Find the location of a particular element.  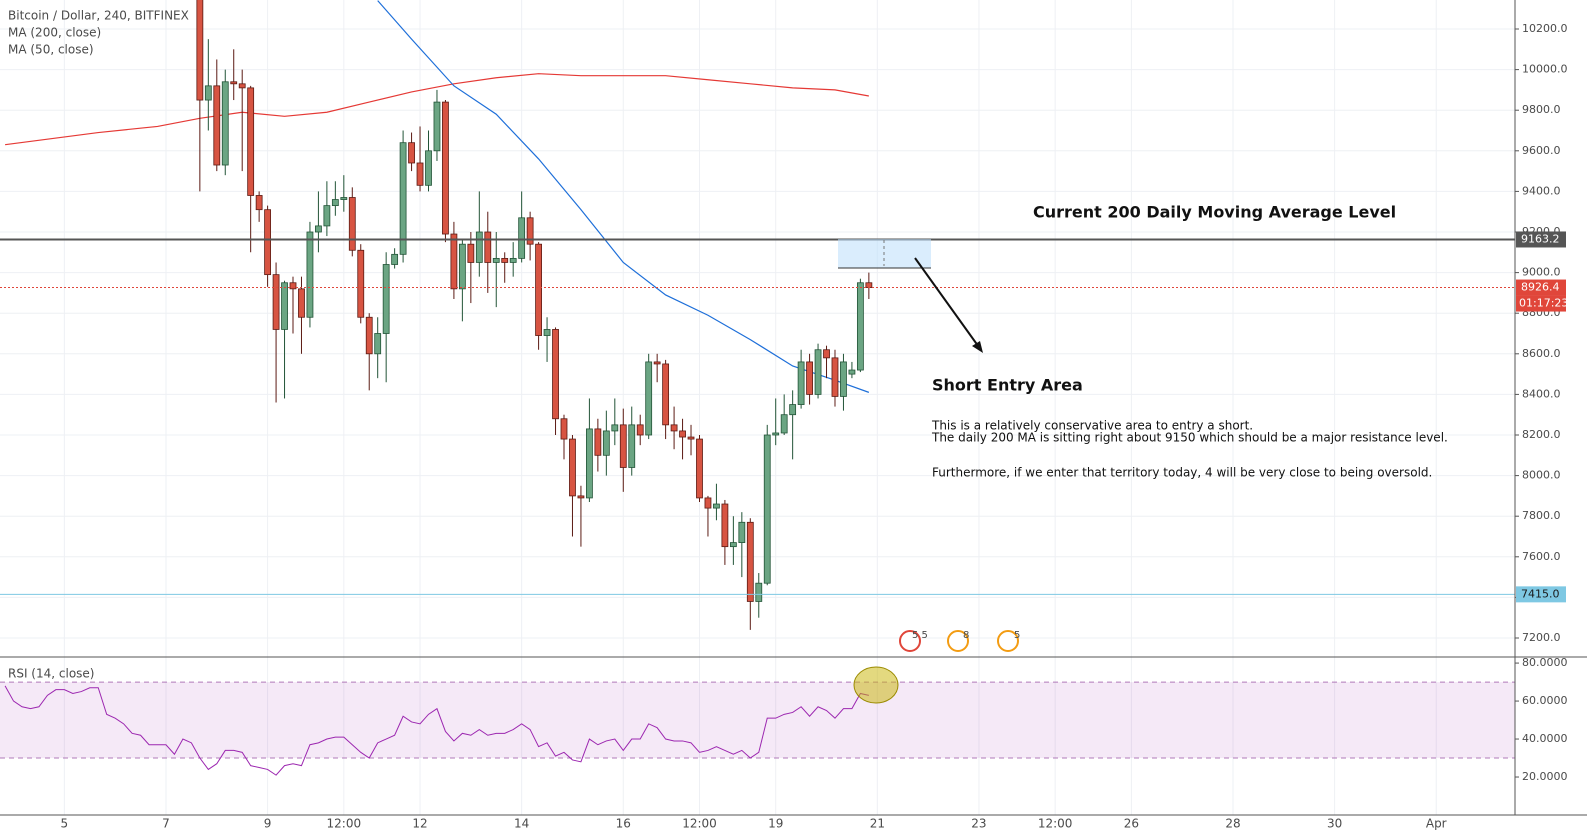

y-tick-label: 9000.0 is located at coordinates (1541, 272).